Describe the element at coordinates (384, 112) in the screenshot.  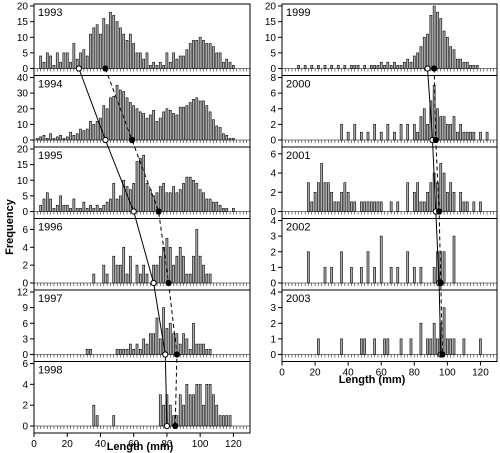
I see `panel-2000: 0 2 4 6 8 2000` at that location.